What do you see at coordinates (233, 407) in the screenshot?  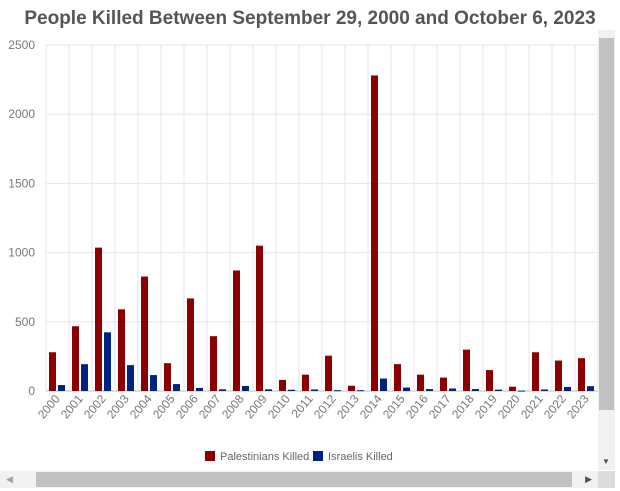 I see `x-tick-label: 2008` at bounding box center [233, 407].